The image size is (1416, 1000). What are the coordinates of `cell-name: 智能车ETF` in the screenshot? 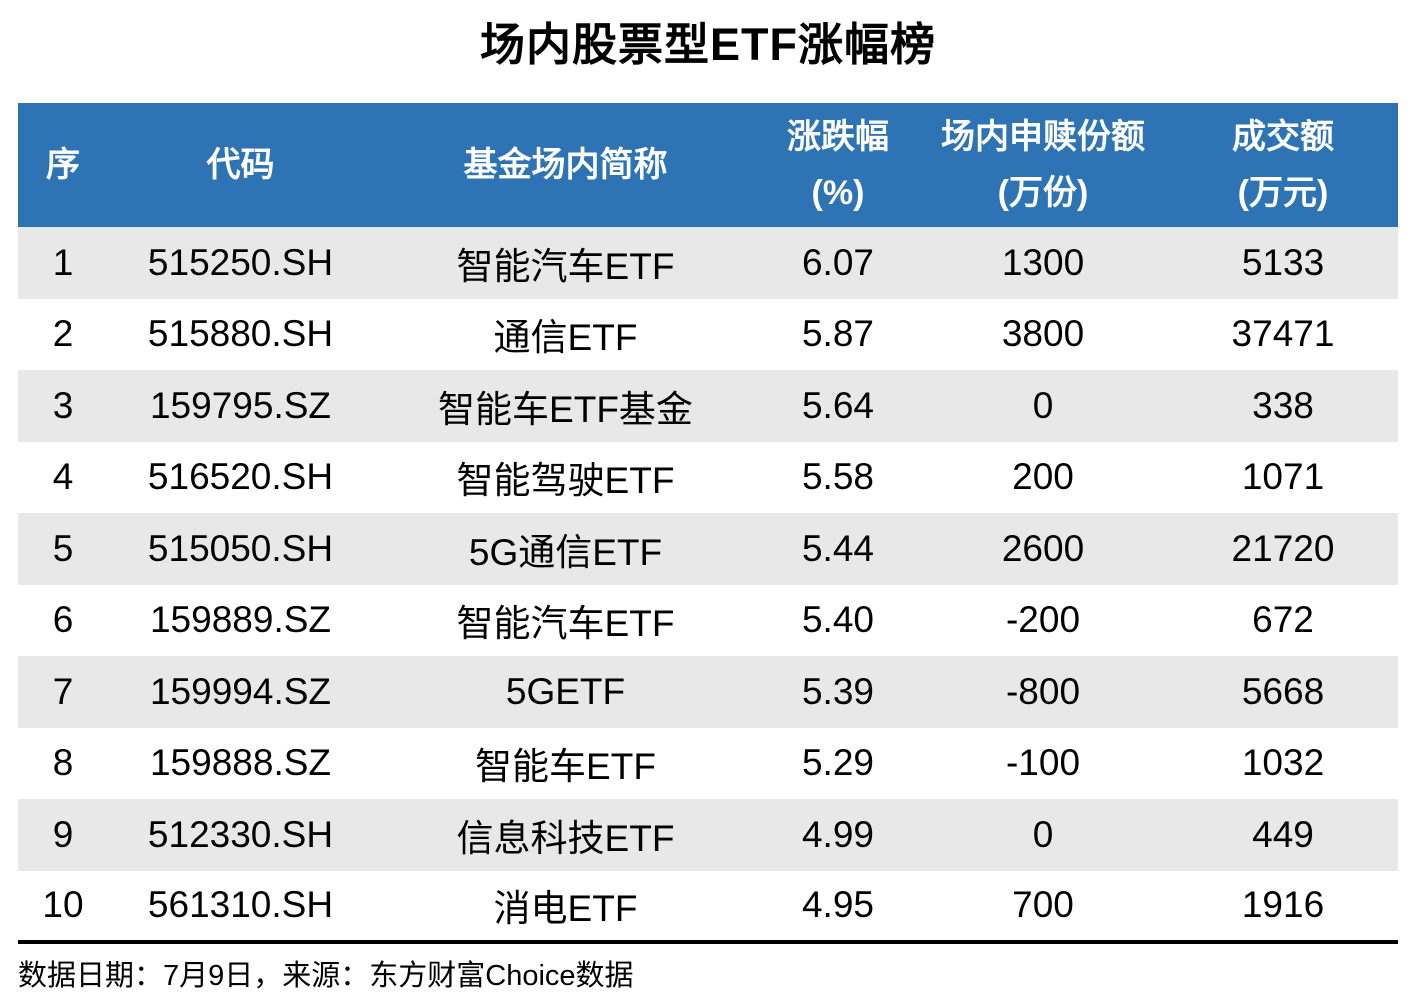 It's located at (565, 767).